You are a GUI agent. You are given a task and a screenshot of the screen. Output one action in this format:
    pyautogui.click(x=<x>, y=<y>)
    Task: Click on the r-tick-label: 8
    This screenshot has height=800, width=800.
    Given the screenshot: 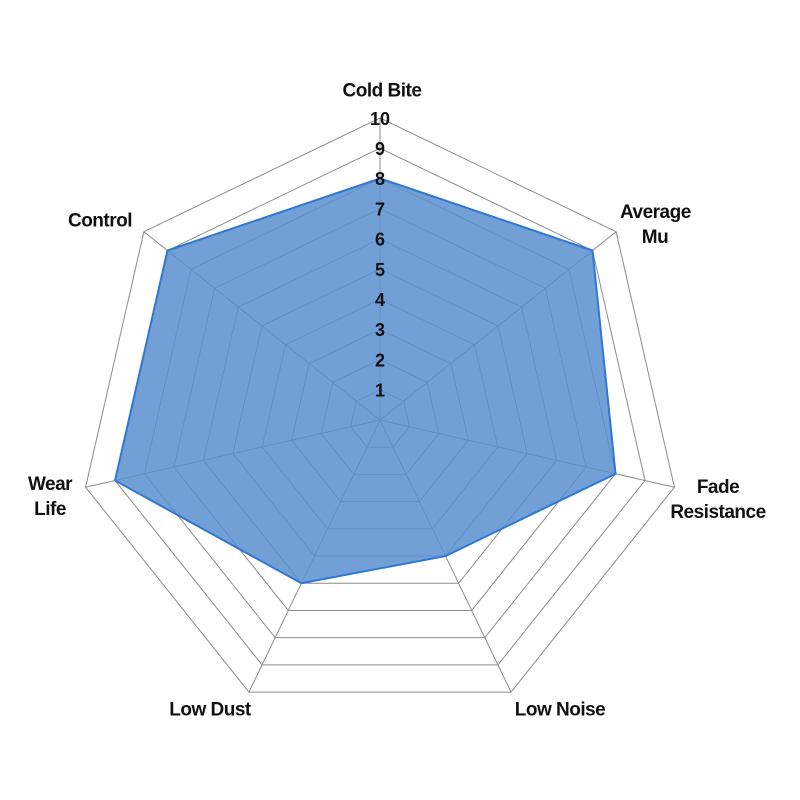 What is the action you would take?
    pyautogui.click(x=380, y=179)
    